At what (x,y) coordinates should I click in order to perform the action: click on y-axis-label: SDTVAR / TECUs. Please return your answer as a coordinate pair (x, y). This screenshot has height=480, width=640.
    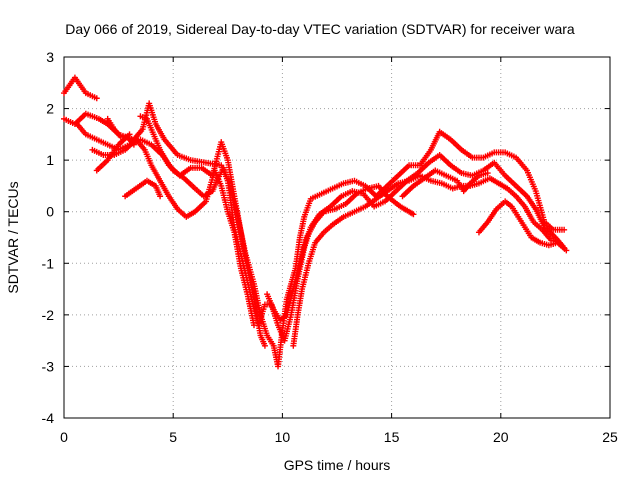
    Looking at the image, I should click on (13, 237).